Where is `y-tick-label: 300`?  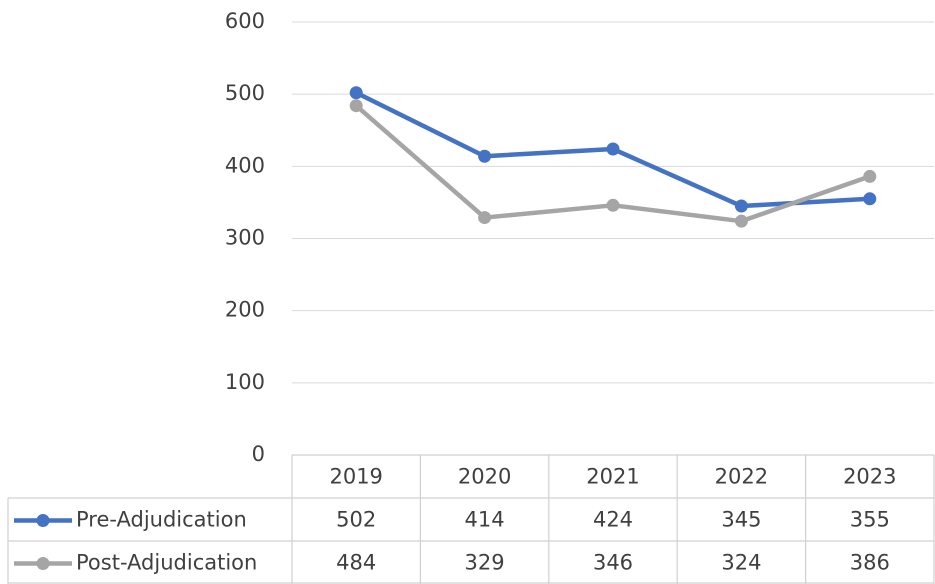 y-tick-label: 300 is located at coordinates (245, 238).